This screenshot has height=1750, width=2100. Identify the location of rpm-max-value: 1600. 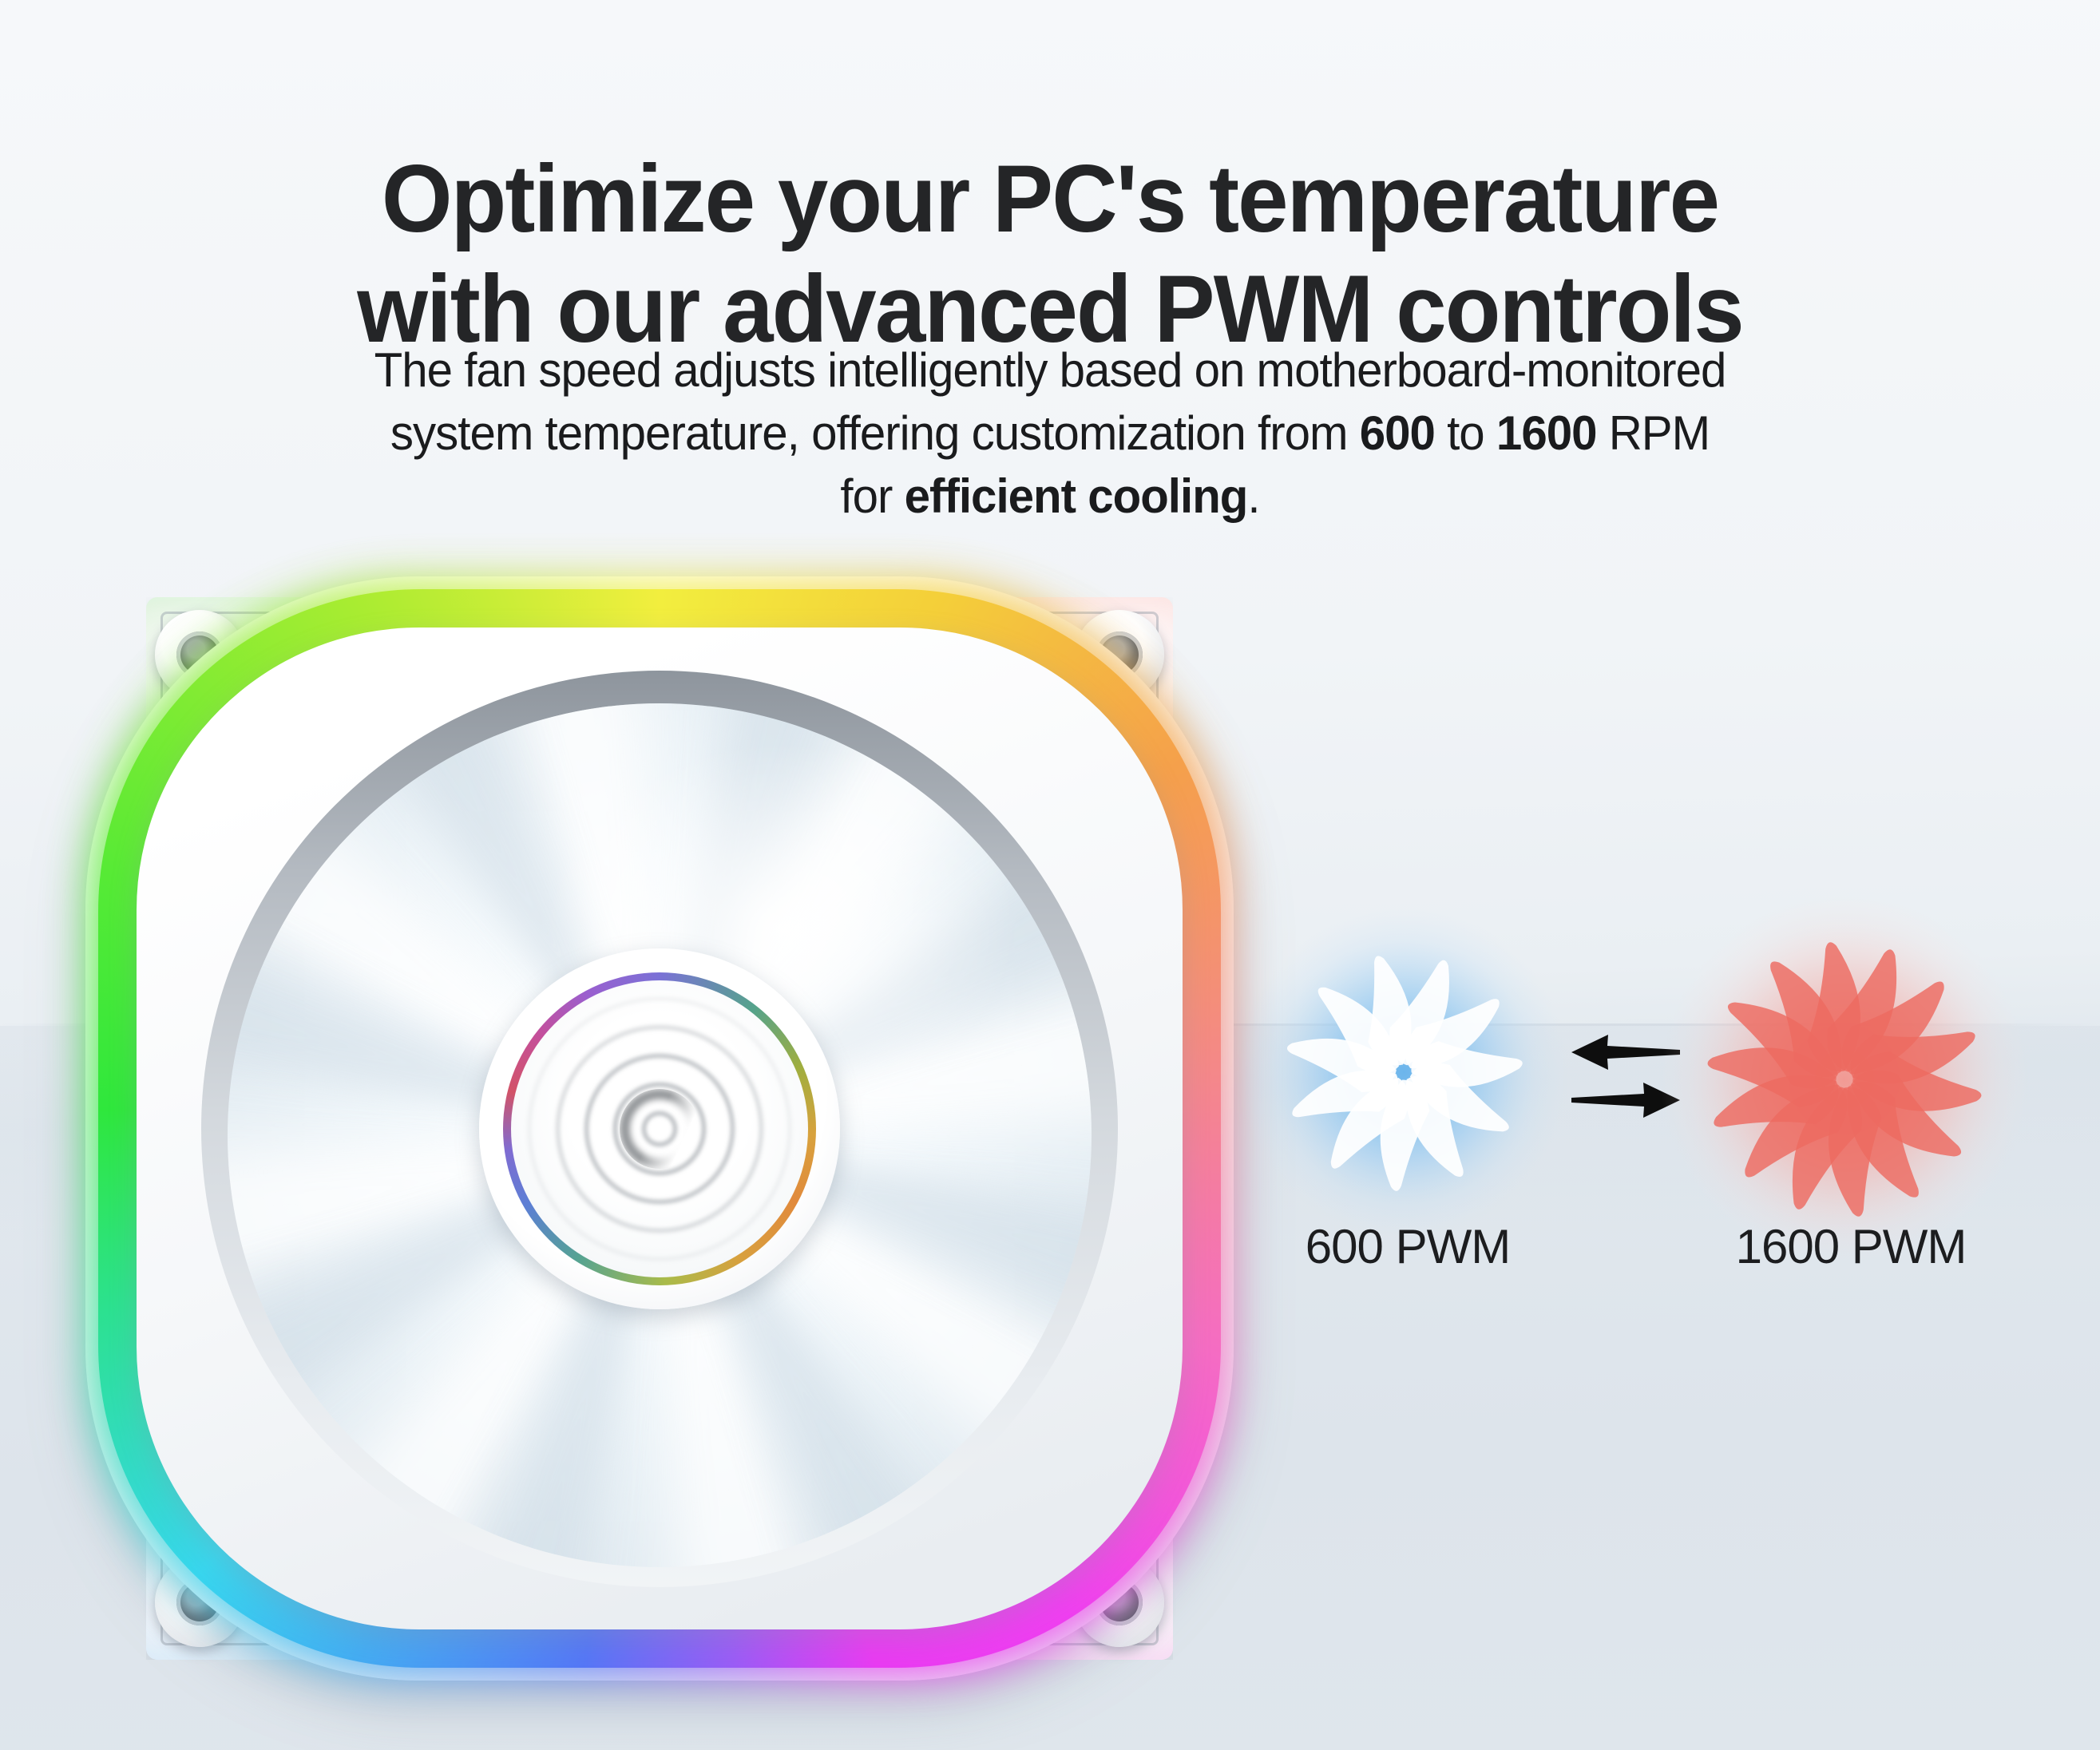
(1547, 433).